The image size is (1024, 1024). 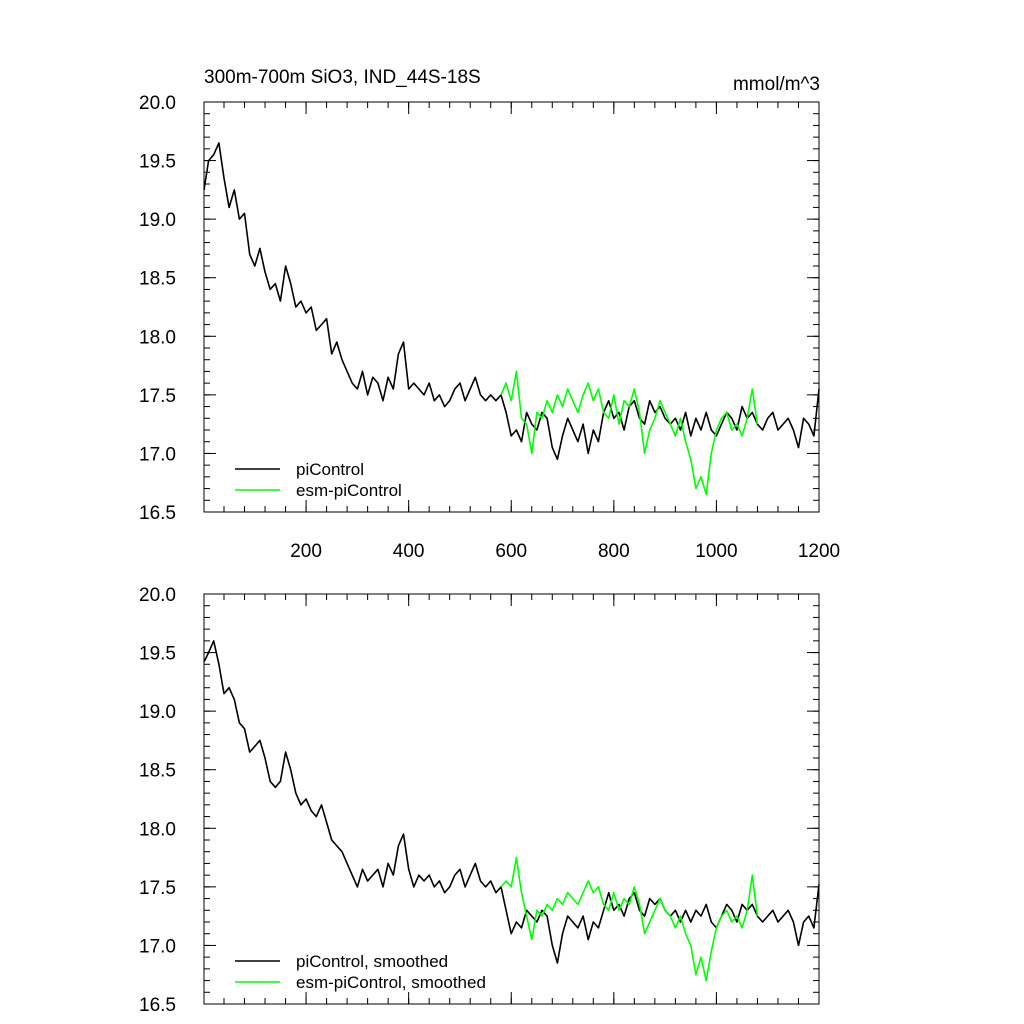 I want to click on series-line-esm-picontrol-smoothed, so click(x=629, y=919).